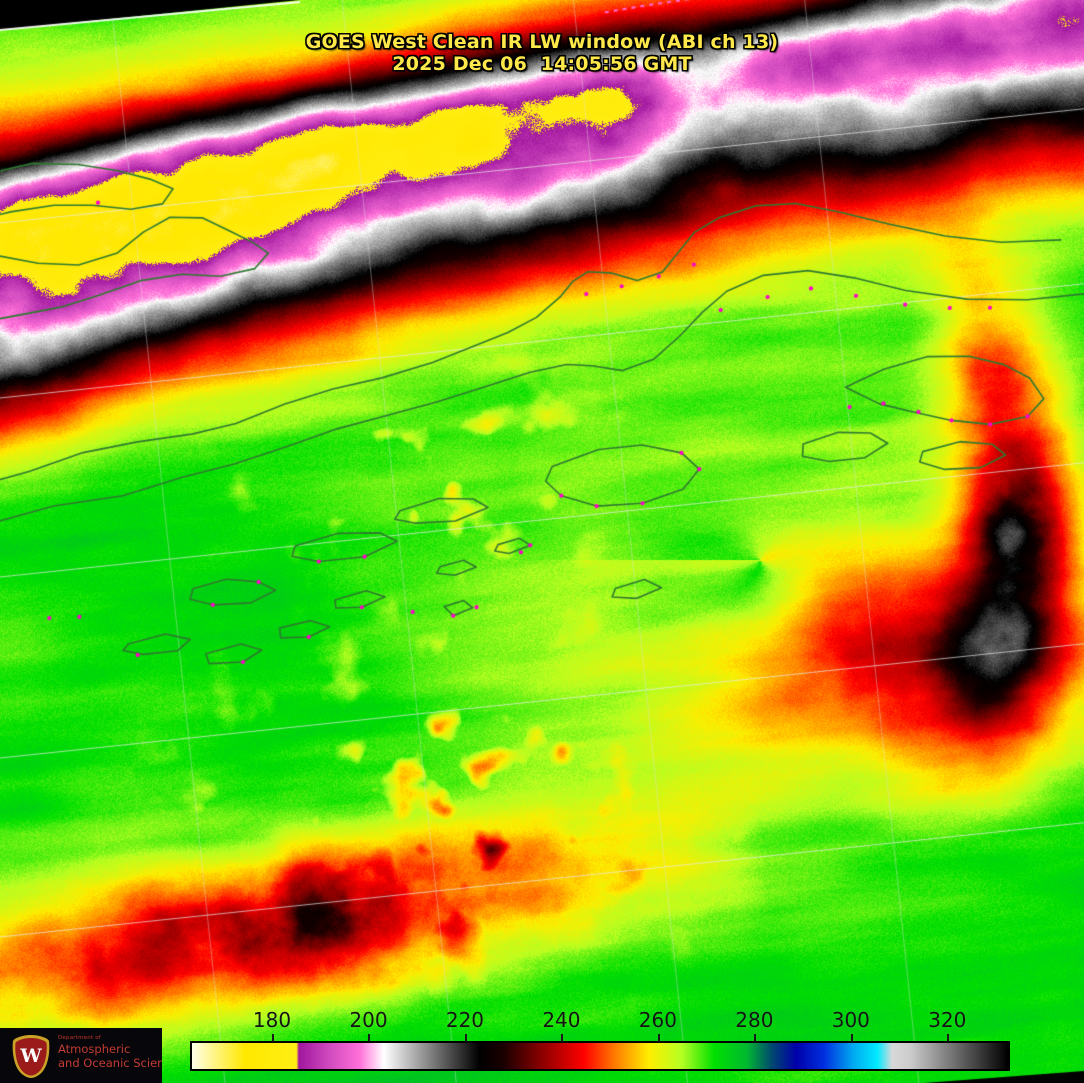 The image size is (1084, 1083). What do you see at coordinates (79, 1038) in the screenshot?
I see `logo-department-label: Department of` at bounding box center [79, 1038].